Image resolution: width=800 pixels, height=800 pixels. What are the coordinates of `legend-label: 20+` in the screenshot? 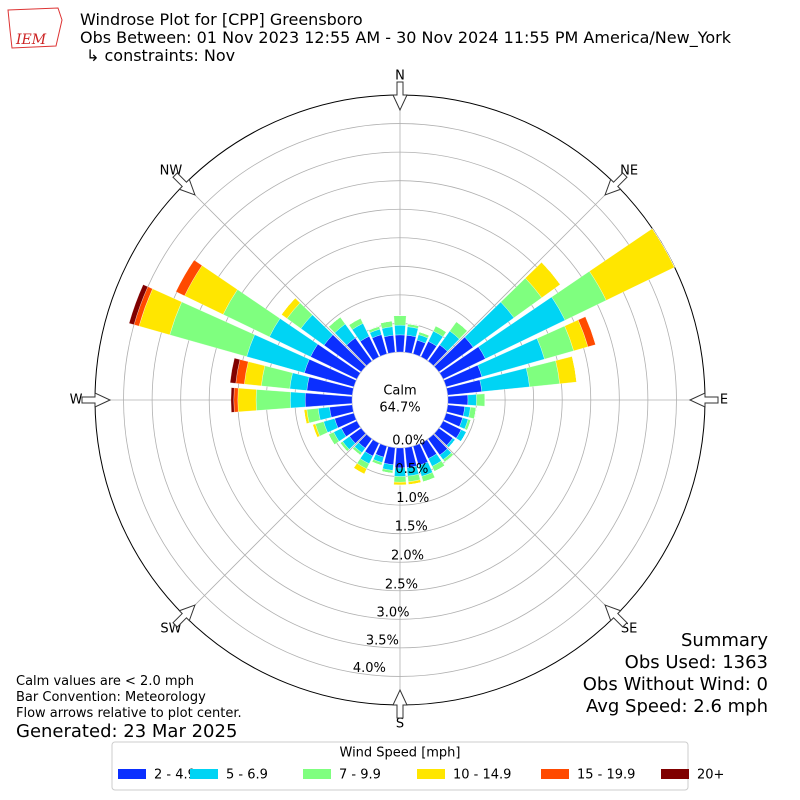 It's located at (710, 775).